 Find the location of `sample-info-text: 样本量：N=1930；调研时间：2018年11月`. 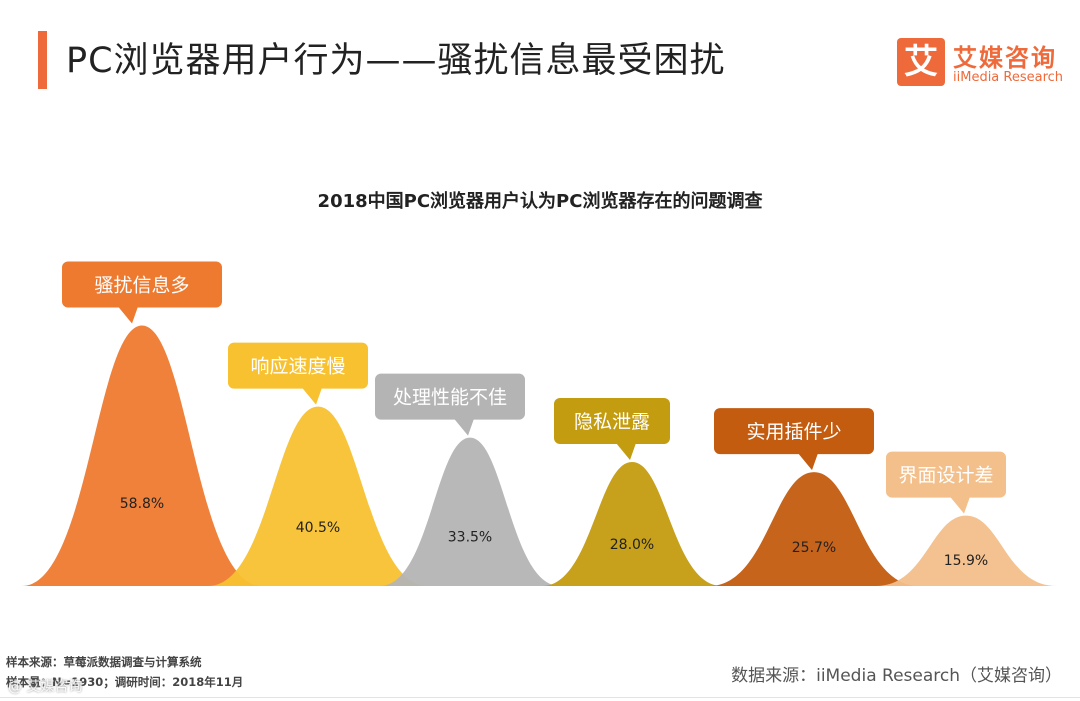

sample-info-text: 样本量：N=1930；调研时间：2018年11月 is located at coordinates (125, 682).